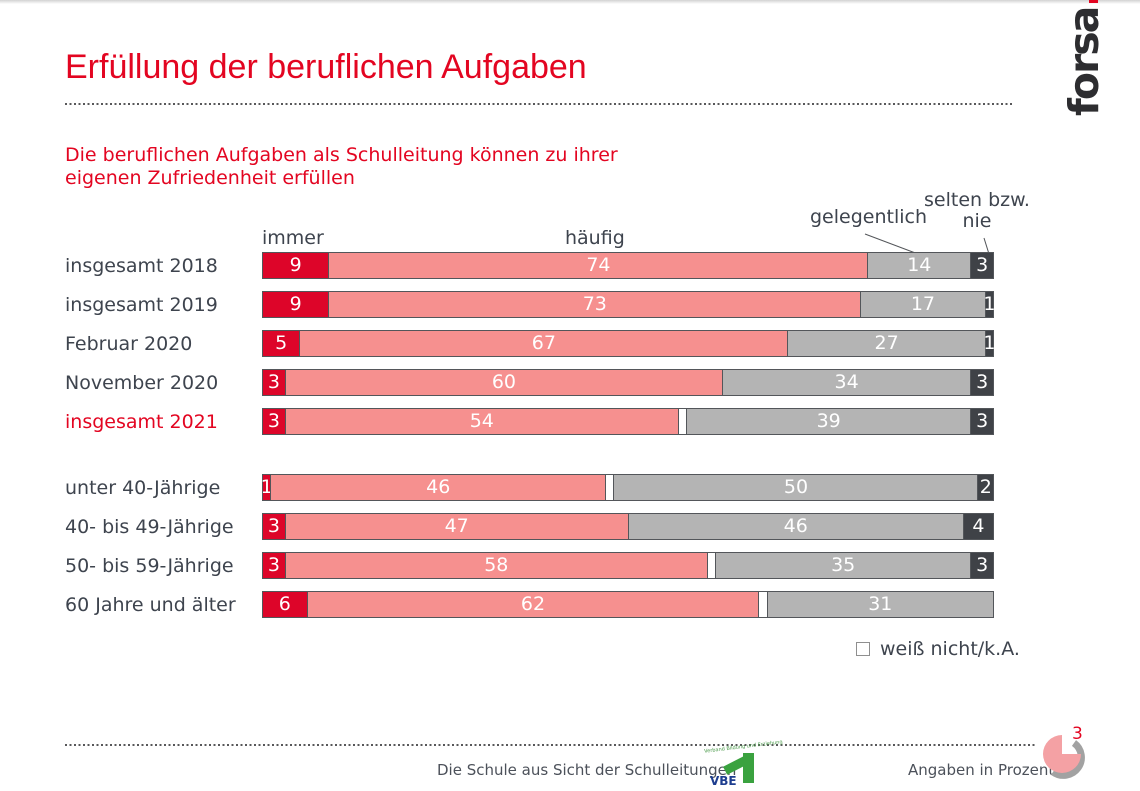  What do you see at coordinates (977, 526) in the screenshot?
I see `bar-segment-selten-bzw-nie: 4` at bounding box center [977, 526].